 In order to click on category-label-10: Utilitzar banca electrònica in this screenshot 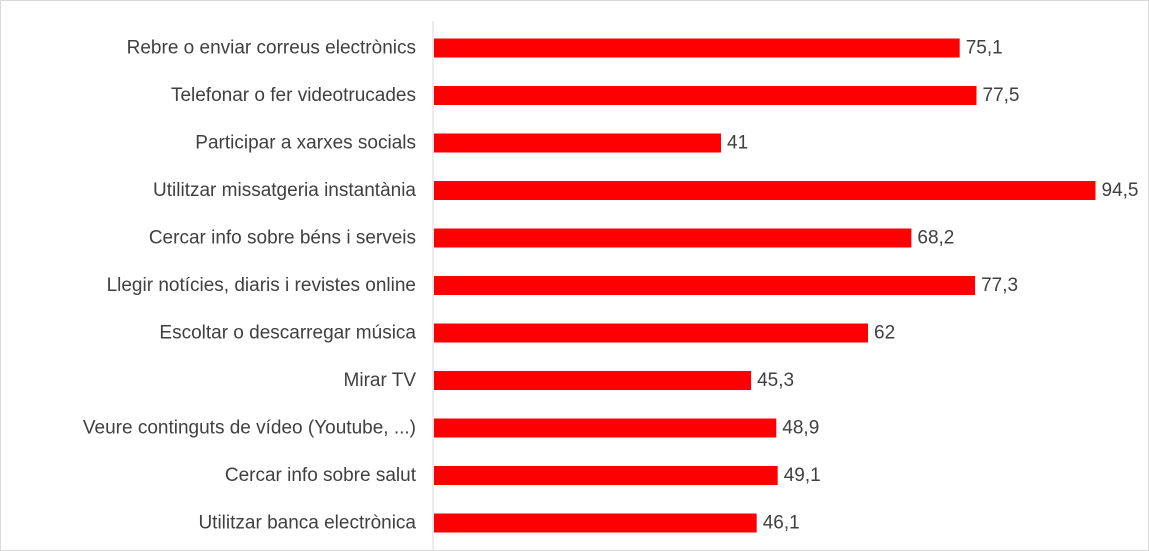, I will do `click(307, 523)`.